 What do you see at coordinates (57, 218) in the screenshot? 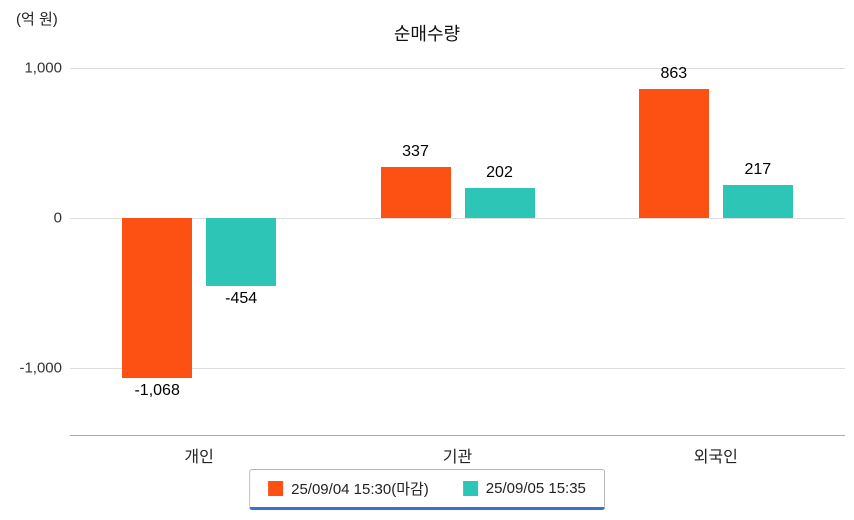
I see `y-tick-label: 0` at bounding box center [57, 218].